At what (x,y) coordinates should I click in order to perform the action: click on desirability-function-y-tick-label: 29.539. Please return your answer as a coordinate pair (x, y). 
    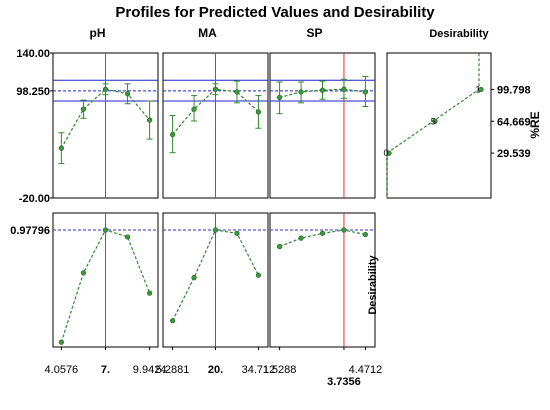
    Looking at the image, I should click on (514, 154).